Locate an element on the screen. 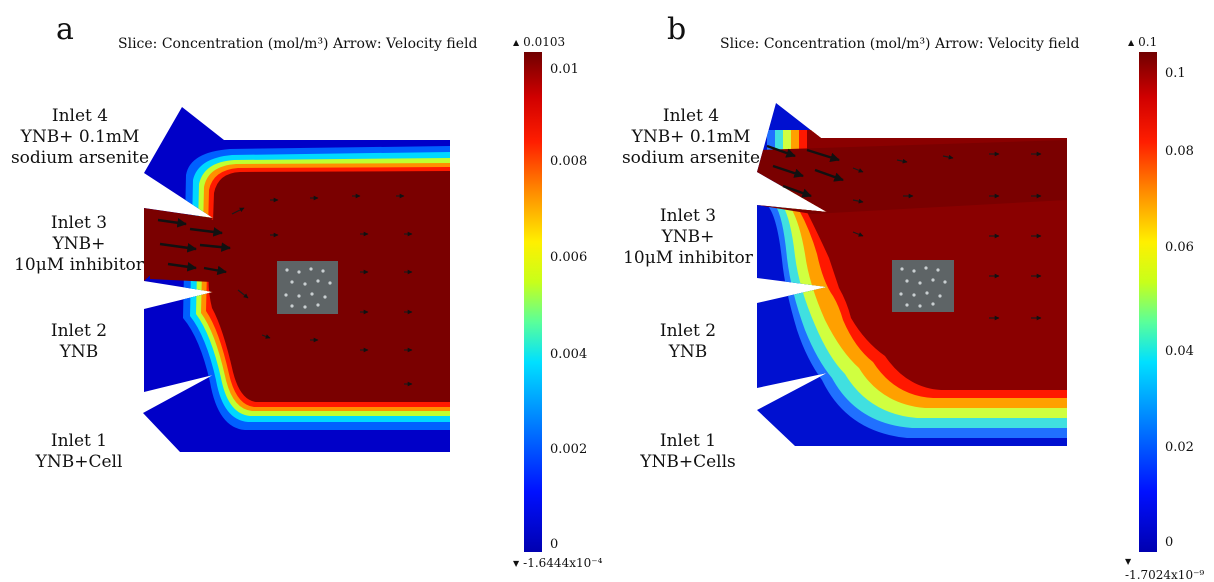  colorbar-tick: 0.1 is located at coordinates (1175, 73).